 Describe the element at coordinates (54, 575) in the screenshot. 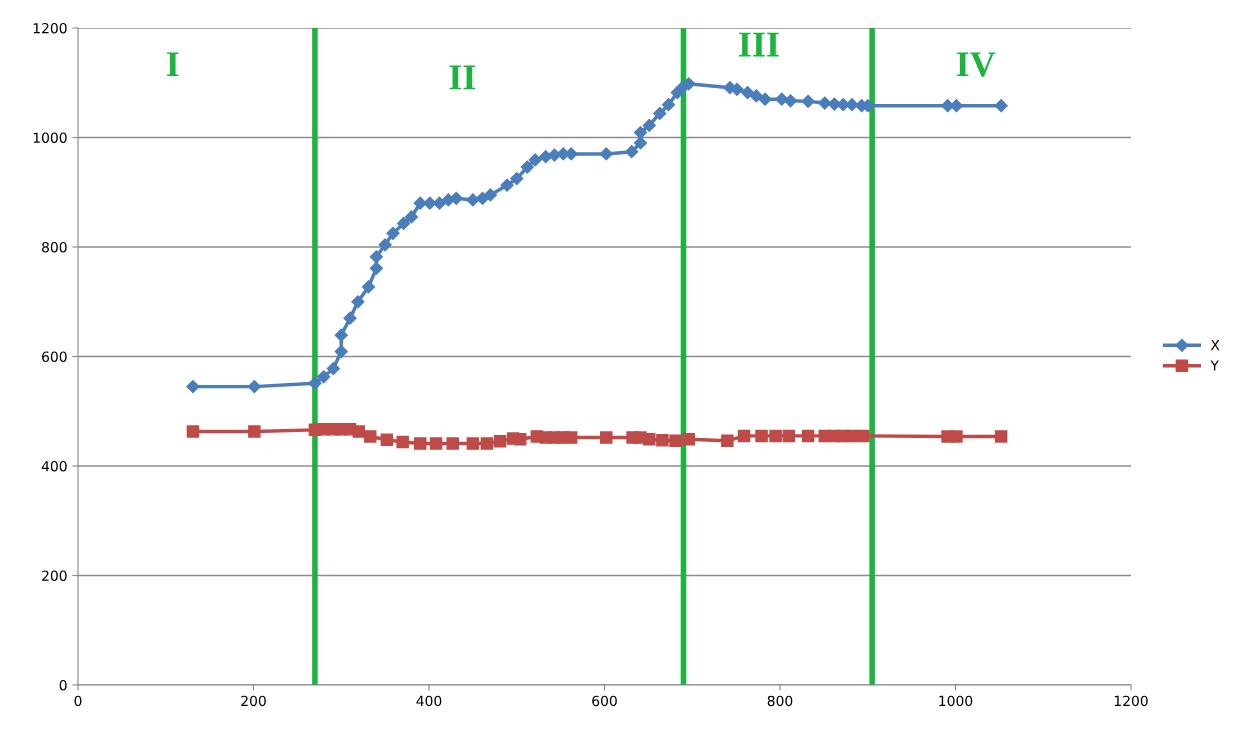

I see `y-tick-label: 200` at that location.